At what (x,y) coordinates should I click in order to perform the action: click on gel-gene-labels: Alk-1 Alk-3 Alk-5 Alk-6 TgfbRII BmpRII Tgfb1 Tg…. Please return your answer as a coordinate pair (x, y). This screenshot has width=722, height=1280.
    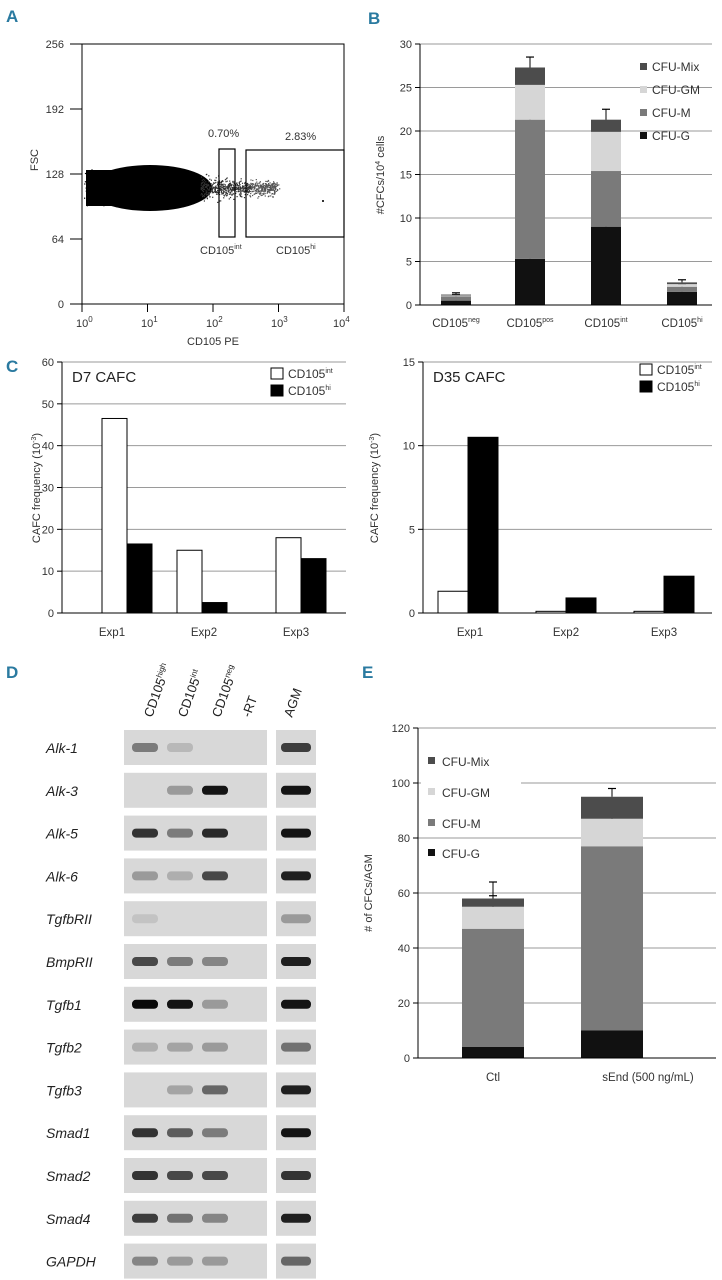
    Looking at the image, I should click on (71, 1005).